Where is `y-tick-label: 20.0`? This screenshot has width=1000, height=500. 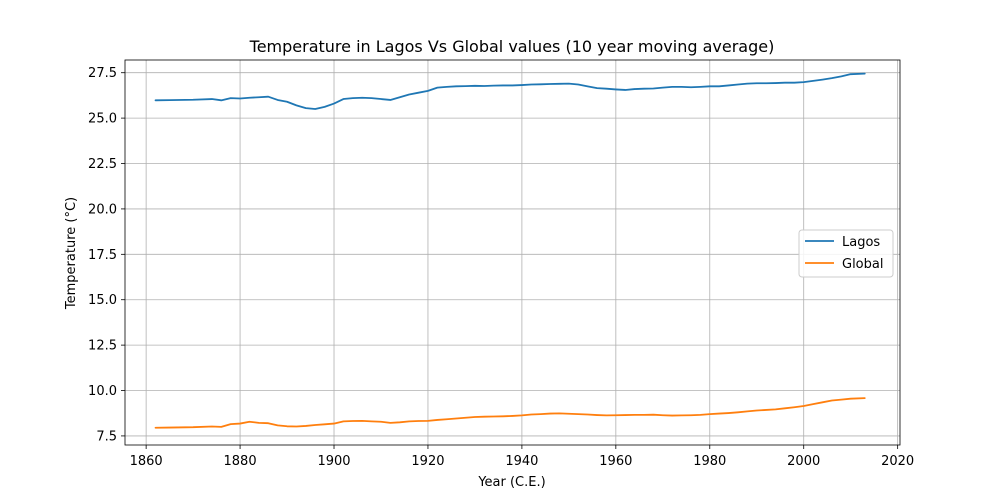
y-tick-label: 20.0 is located at coordinates (102, 209).